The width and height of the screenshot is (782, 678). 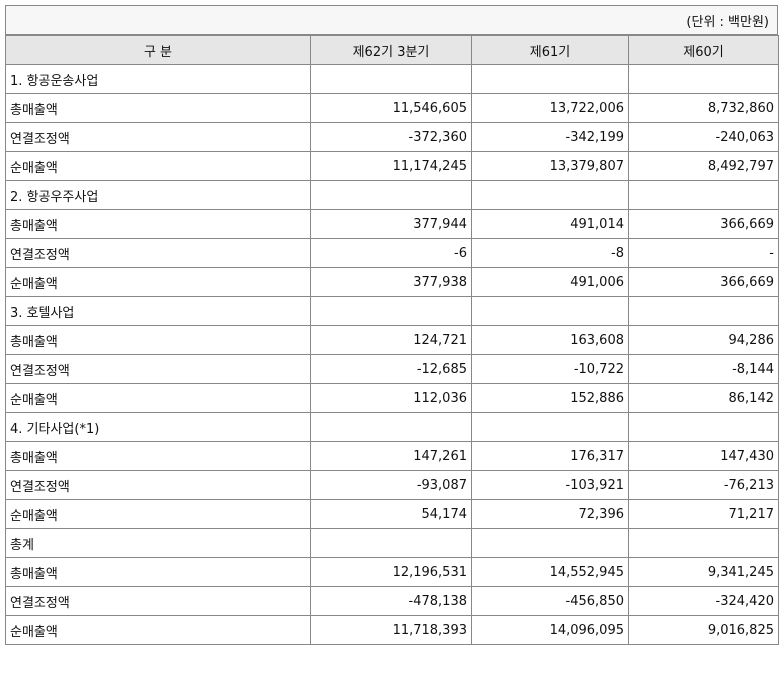 I want to click on value-cell: 8,732,860, so click(x=703, y=108).